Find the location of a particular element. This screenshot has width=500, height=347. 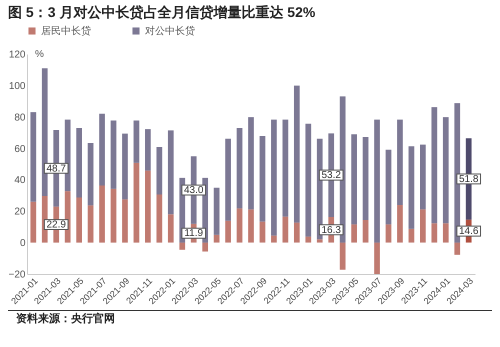

data-label: 53.2 is located at coordinates (331, 176).